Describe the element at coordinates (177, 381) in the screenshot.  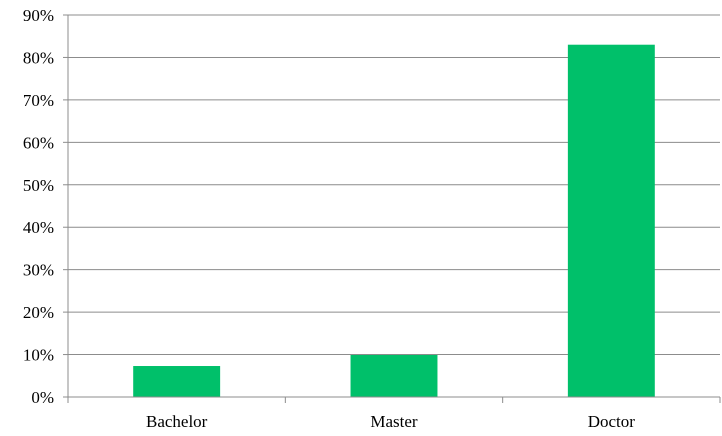
I see `bar-bachelor` at that location.